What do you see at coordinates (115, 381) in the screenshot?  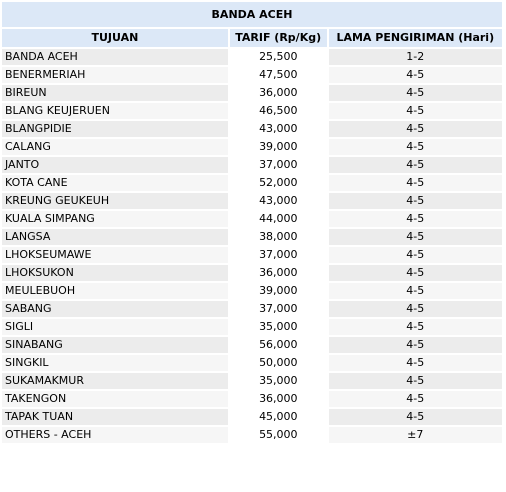 I see `destination-cell: SUKAMAKMUR` at bounding box center [115, 381].